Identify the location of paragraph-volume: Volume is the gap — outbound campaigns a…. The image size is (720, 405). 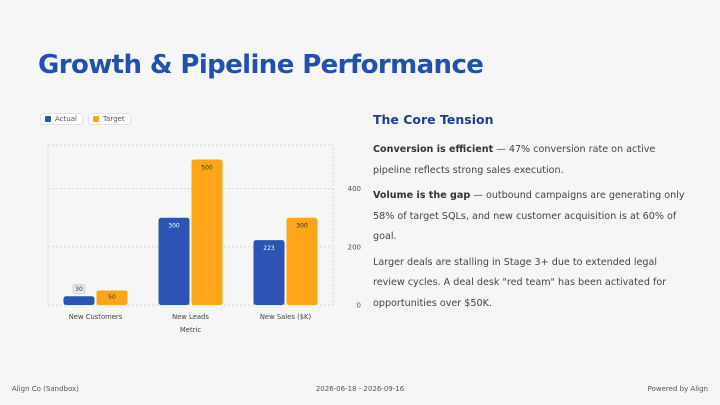
(529, 217).